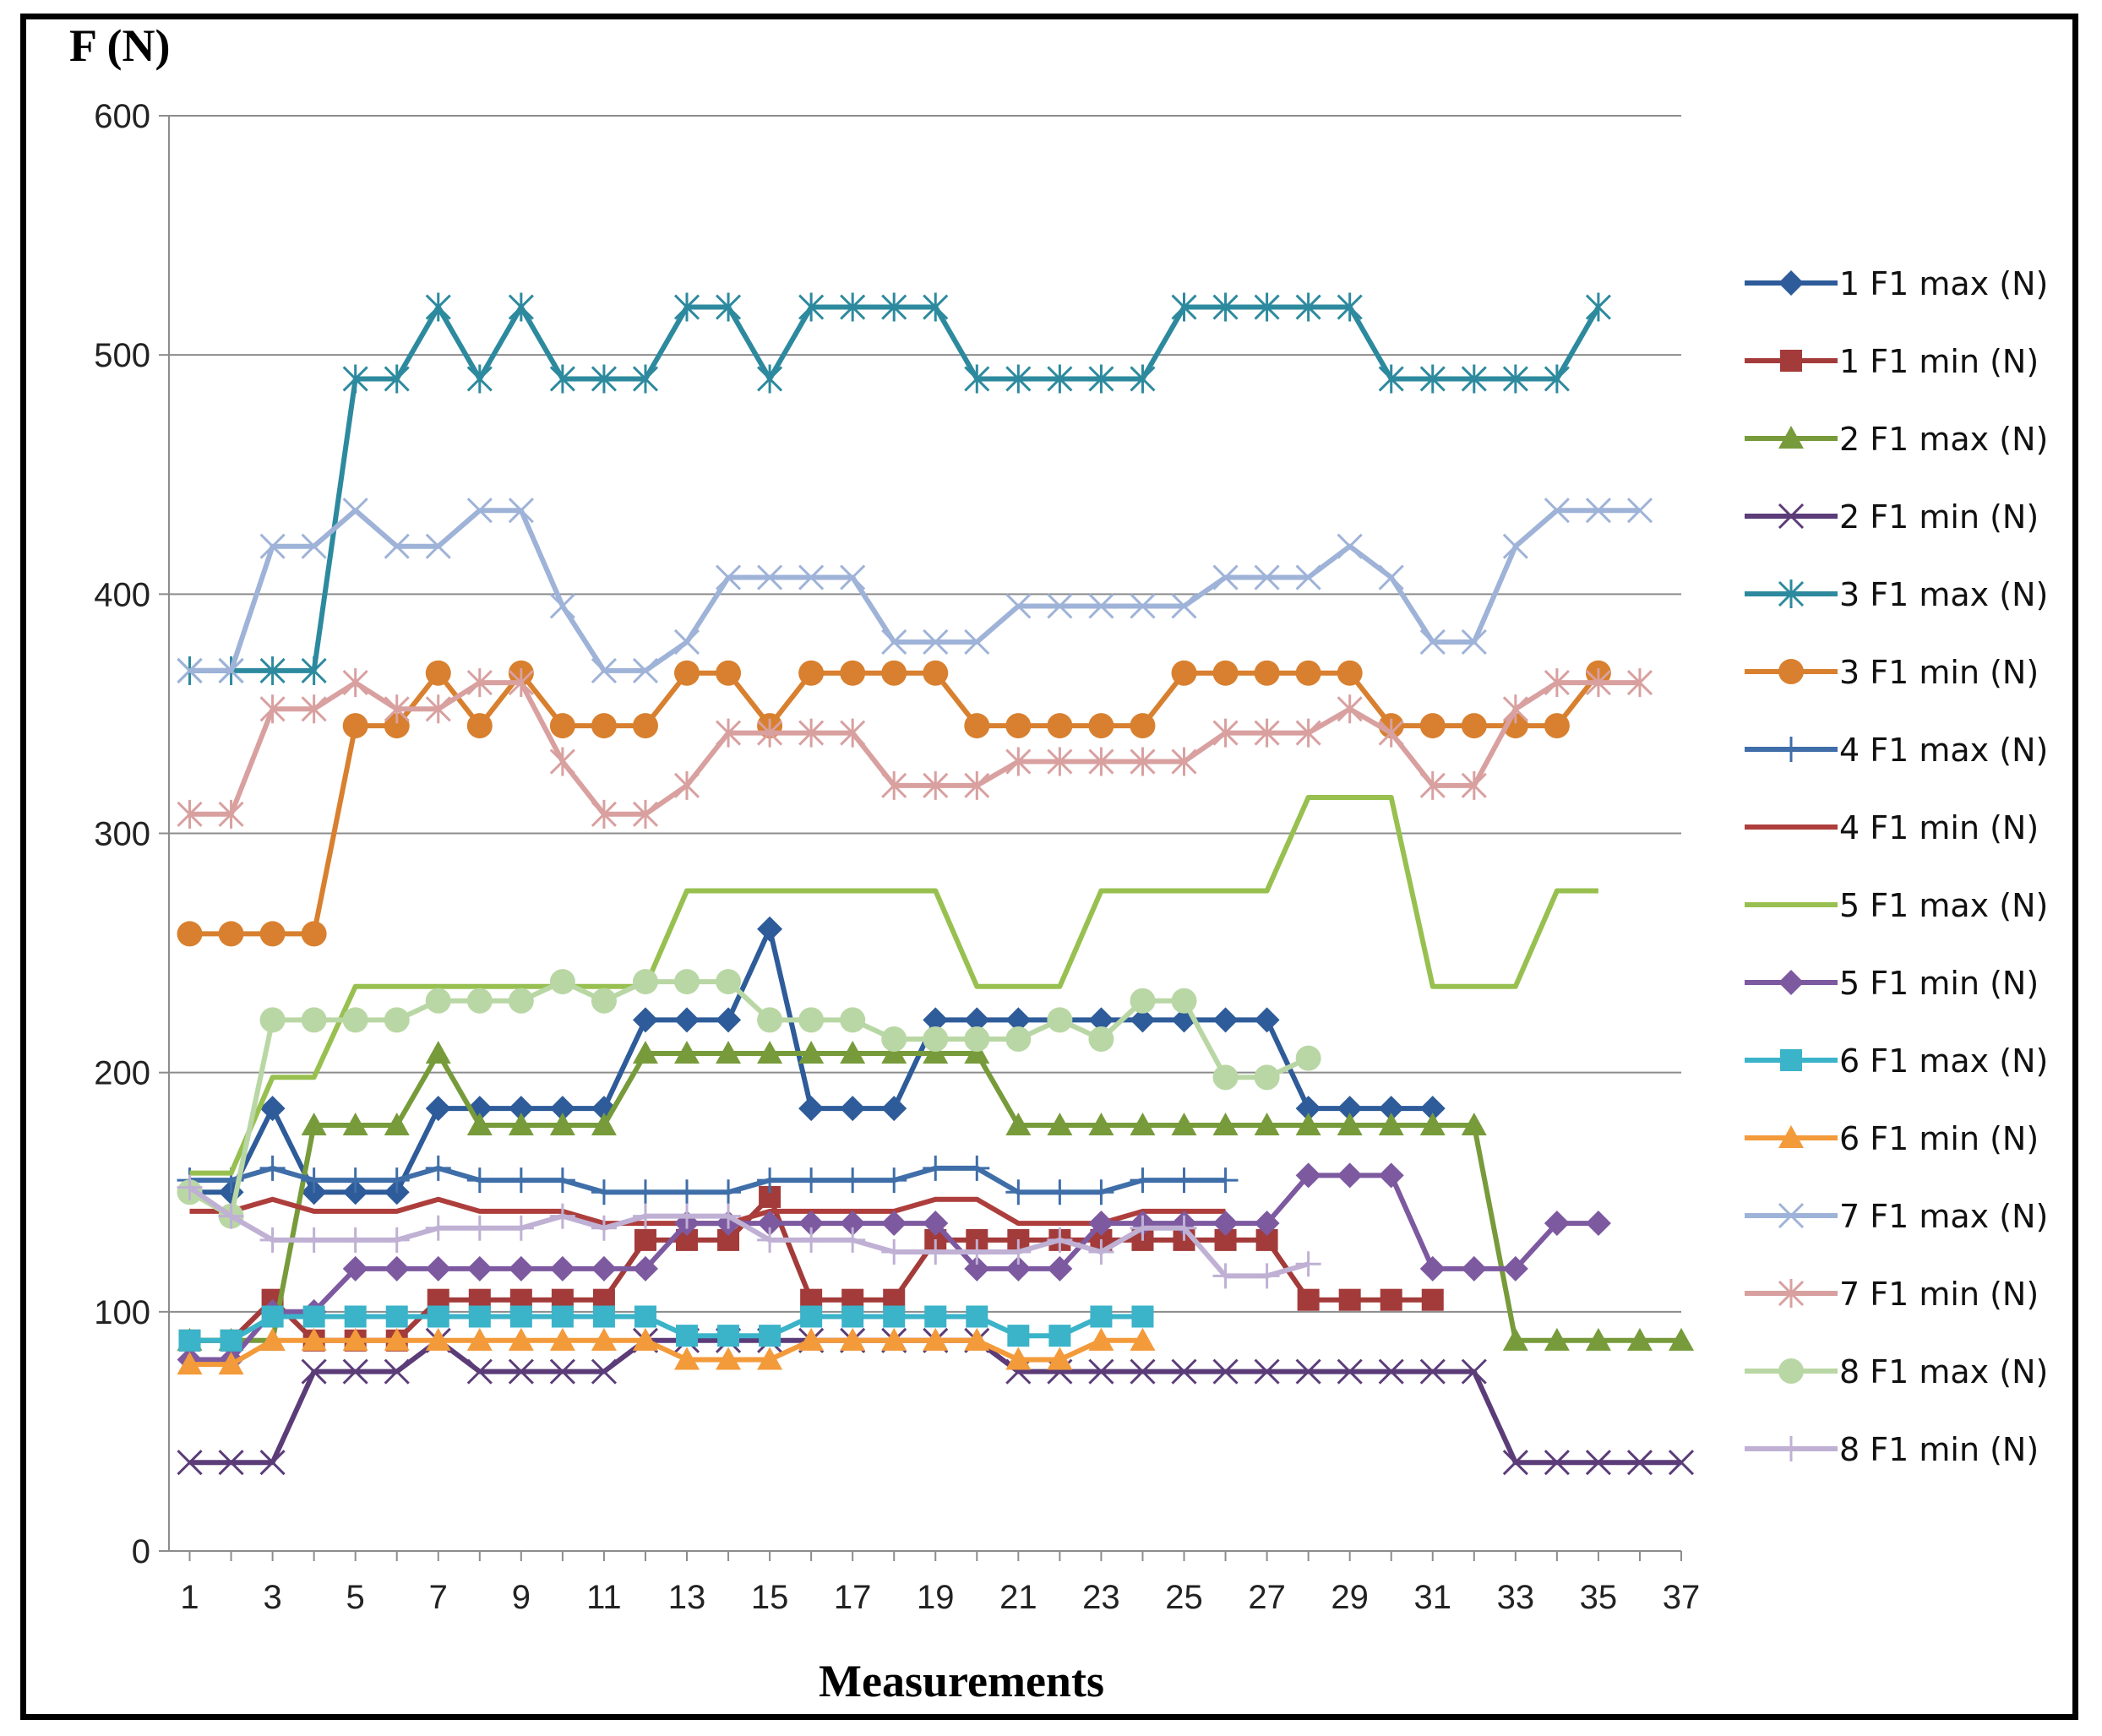 This screenshot has width=2102, height=1736. What do you see at coordinates (1897, 905) in the screenshot?
I see `legend-item: 5 F1 max (N)` at bounding box center [1897, 905].